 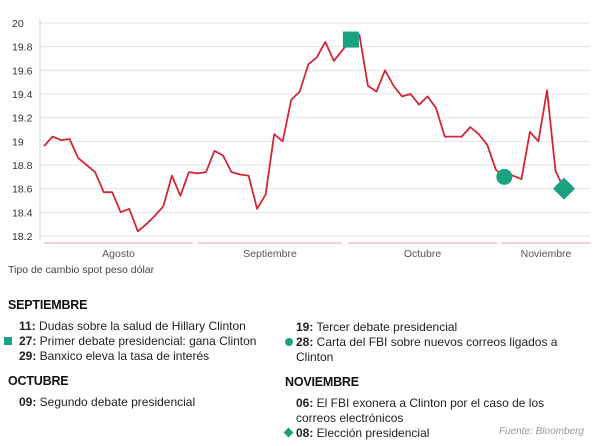 What do you see at coordinates (22, 130) in the screenshot?
I see `y-axis-ticks: 20 19.8 19.6 19.4 19.2 19 18.8 18.6 18.4 18.2` at bounding box center [22, 130].